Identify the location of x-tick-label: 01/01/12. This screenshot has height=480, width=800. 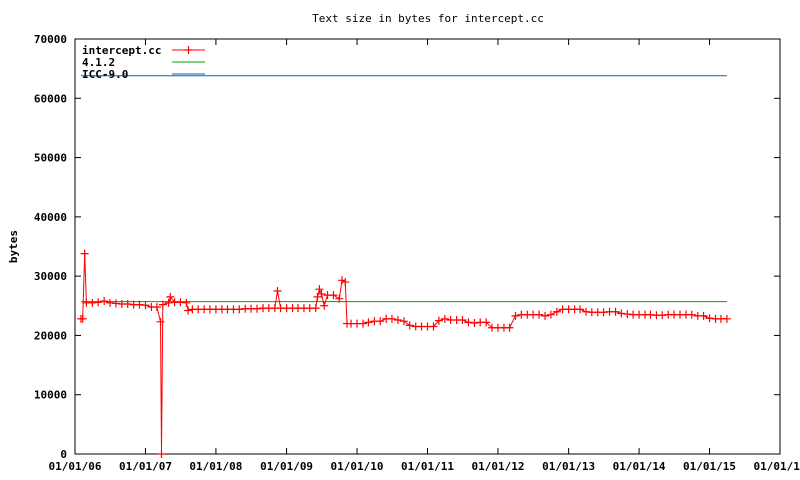
(497, 466).